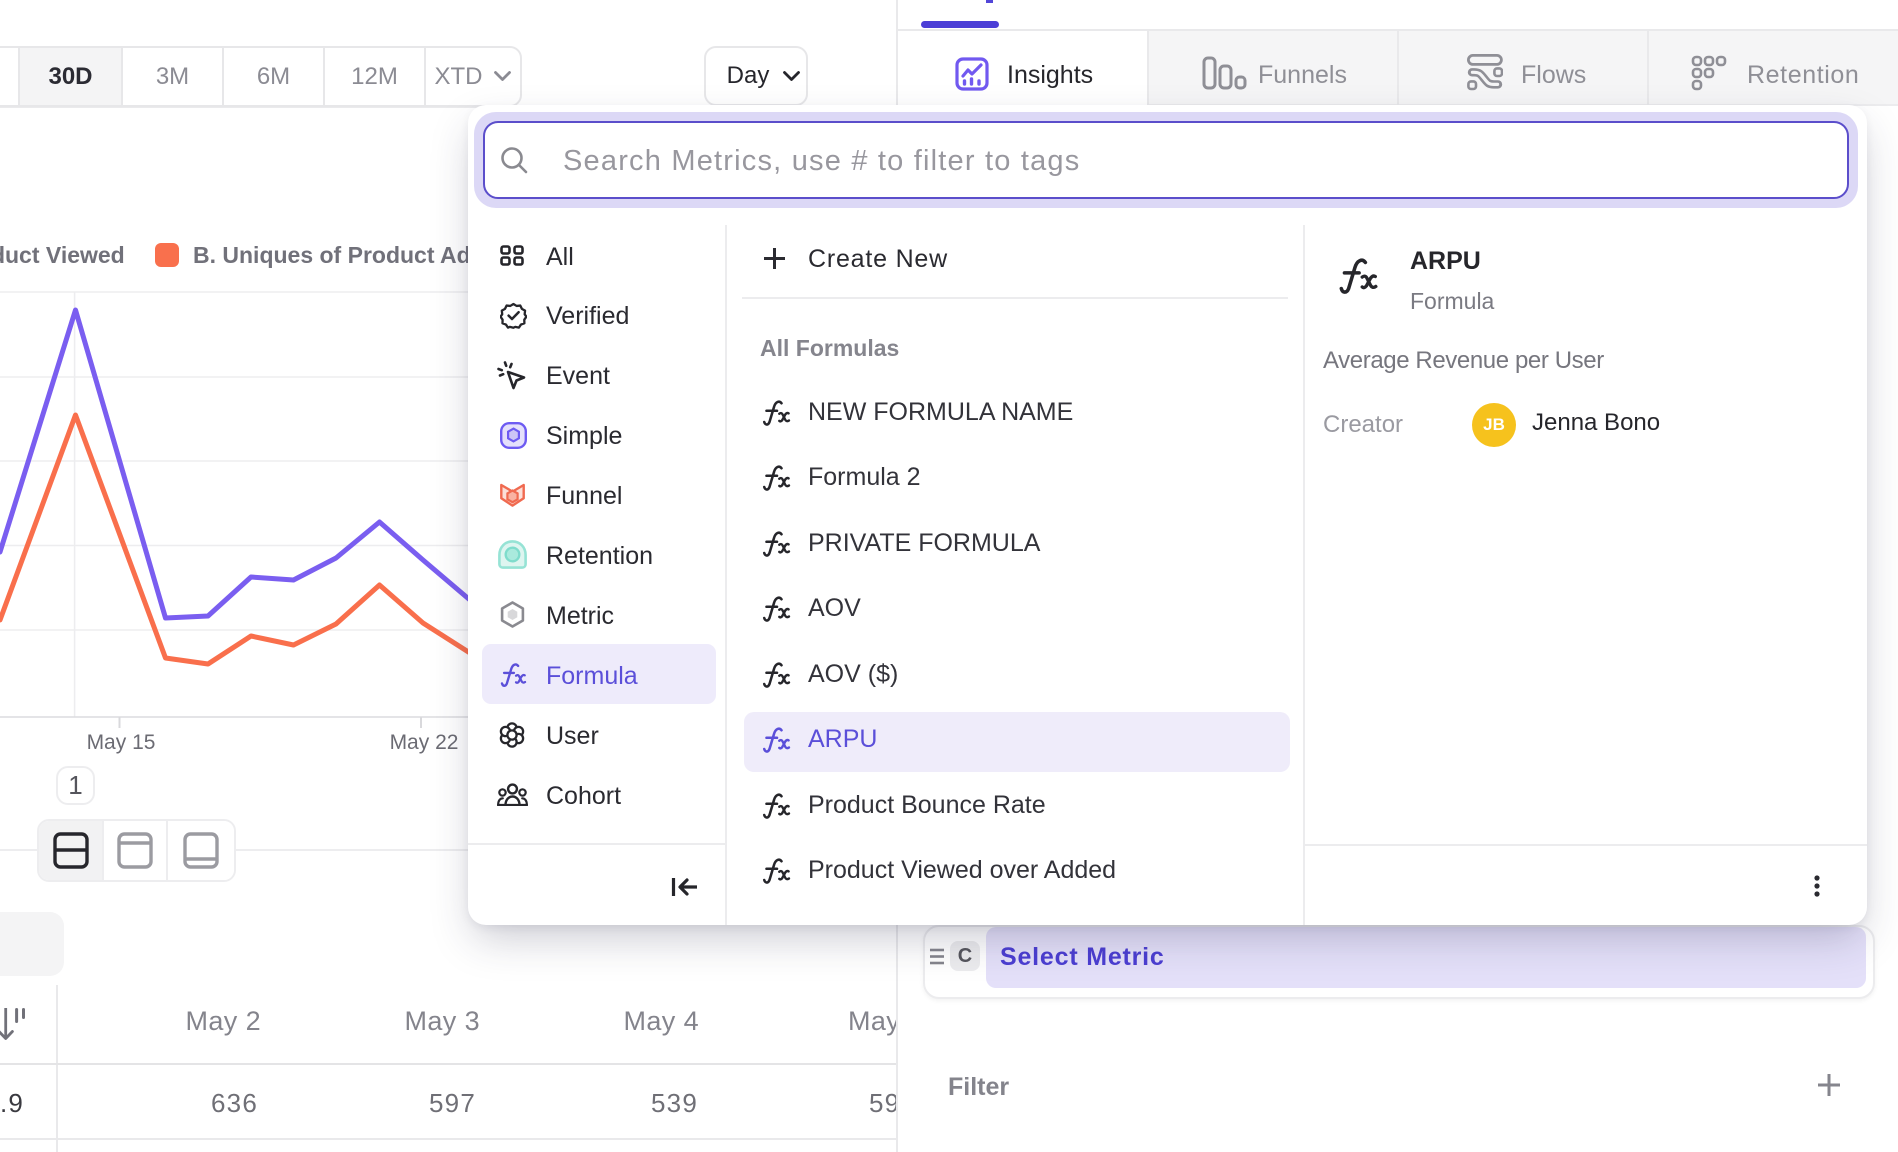 The width and height of the screenshot is (1898, 1152). What do you see at coordinates (121, 742) in the screenshot?
I see `svg-text: May 15` at bounding box center [121, 742].